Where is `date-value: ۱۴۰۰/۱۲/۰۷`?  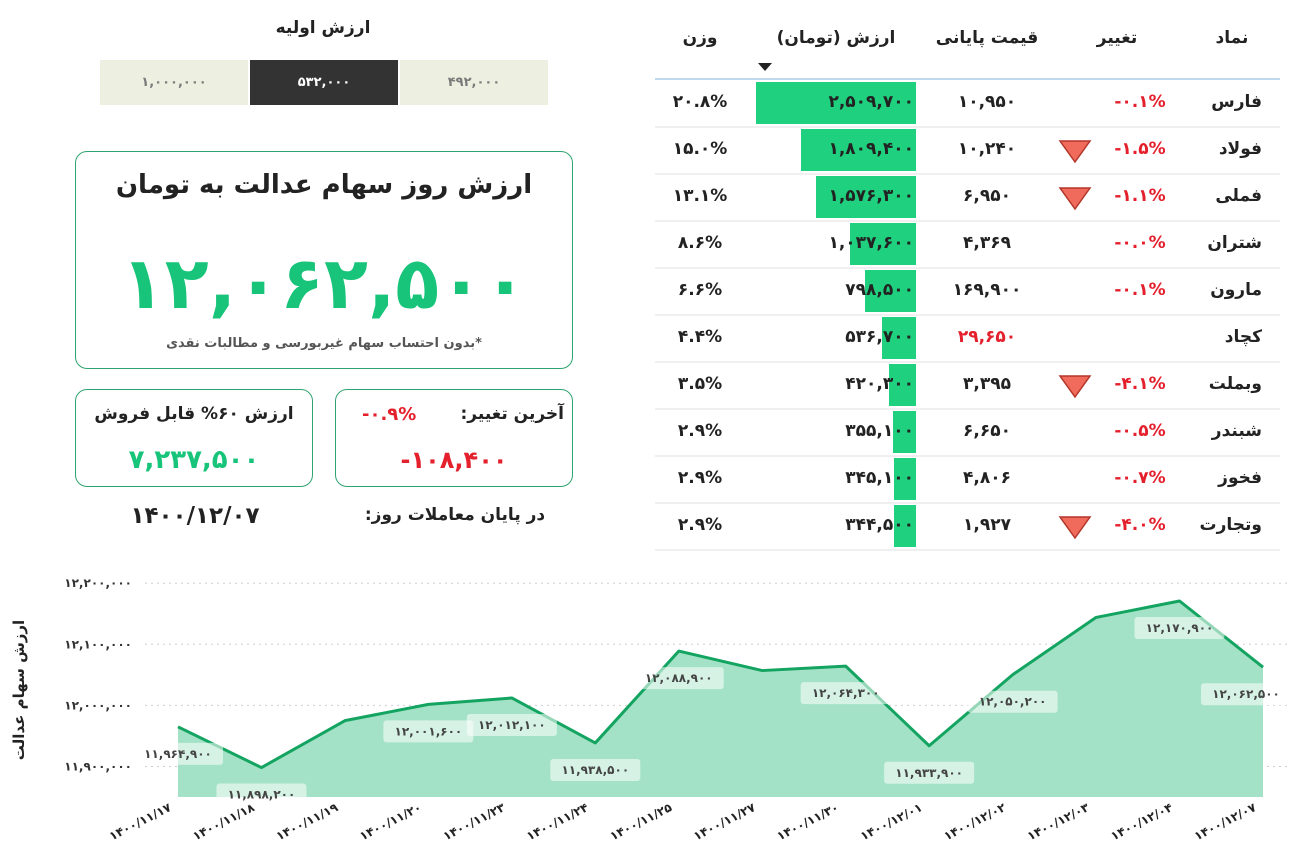
date-value: ۱۴۰۰/۱۲/۰۷ is located at coordinates (195, 516).